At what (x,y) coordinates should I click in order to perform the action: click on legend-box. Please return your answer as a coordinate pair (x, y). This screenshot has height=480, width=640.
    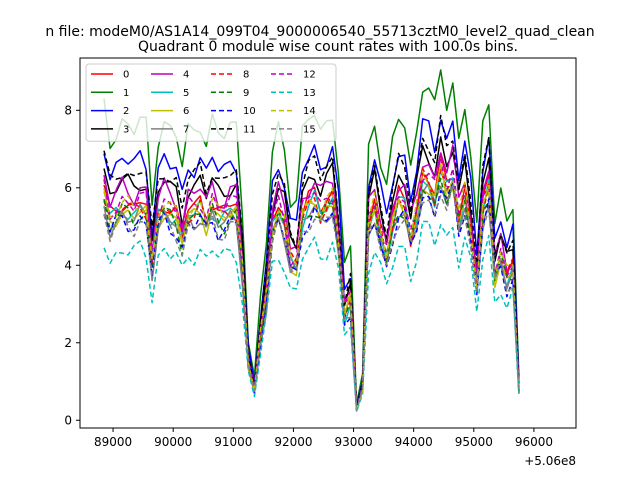
    Looking at the image, I should click on (211, 102).